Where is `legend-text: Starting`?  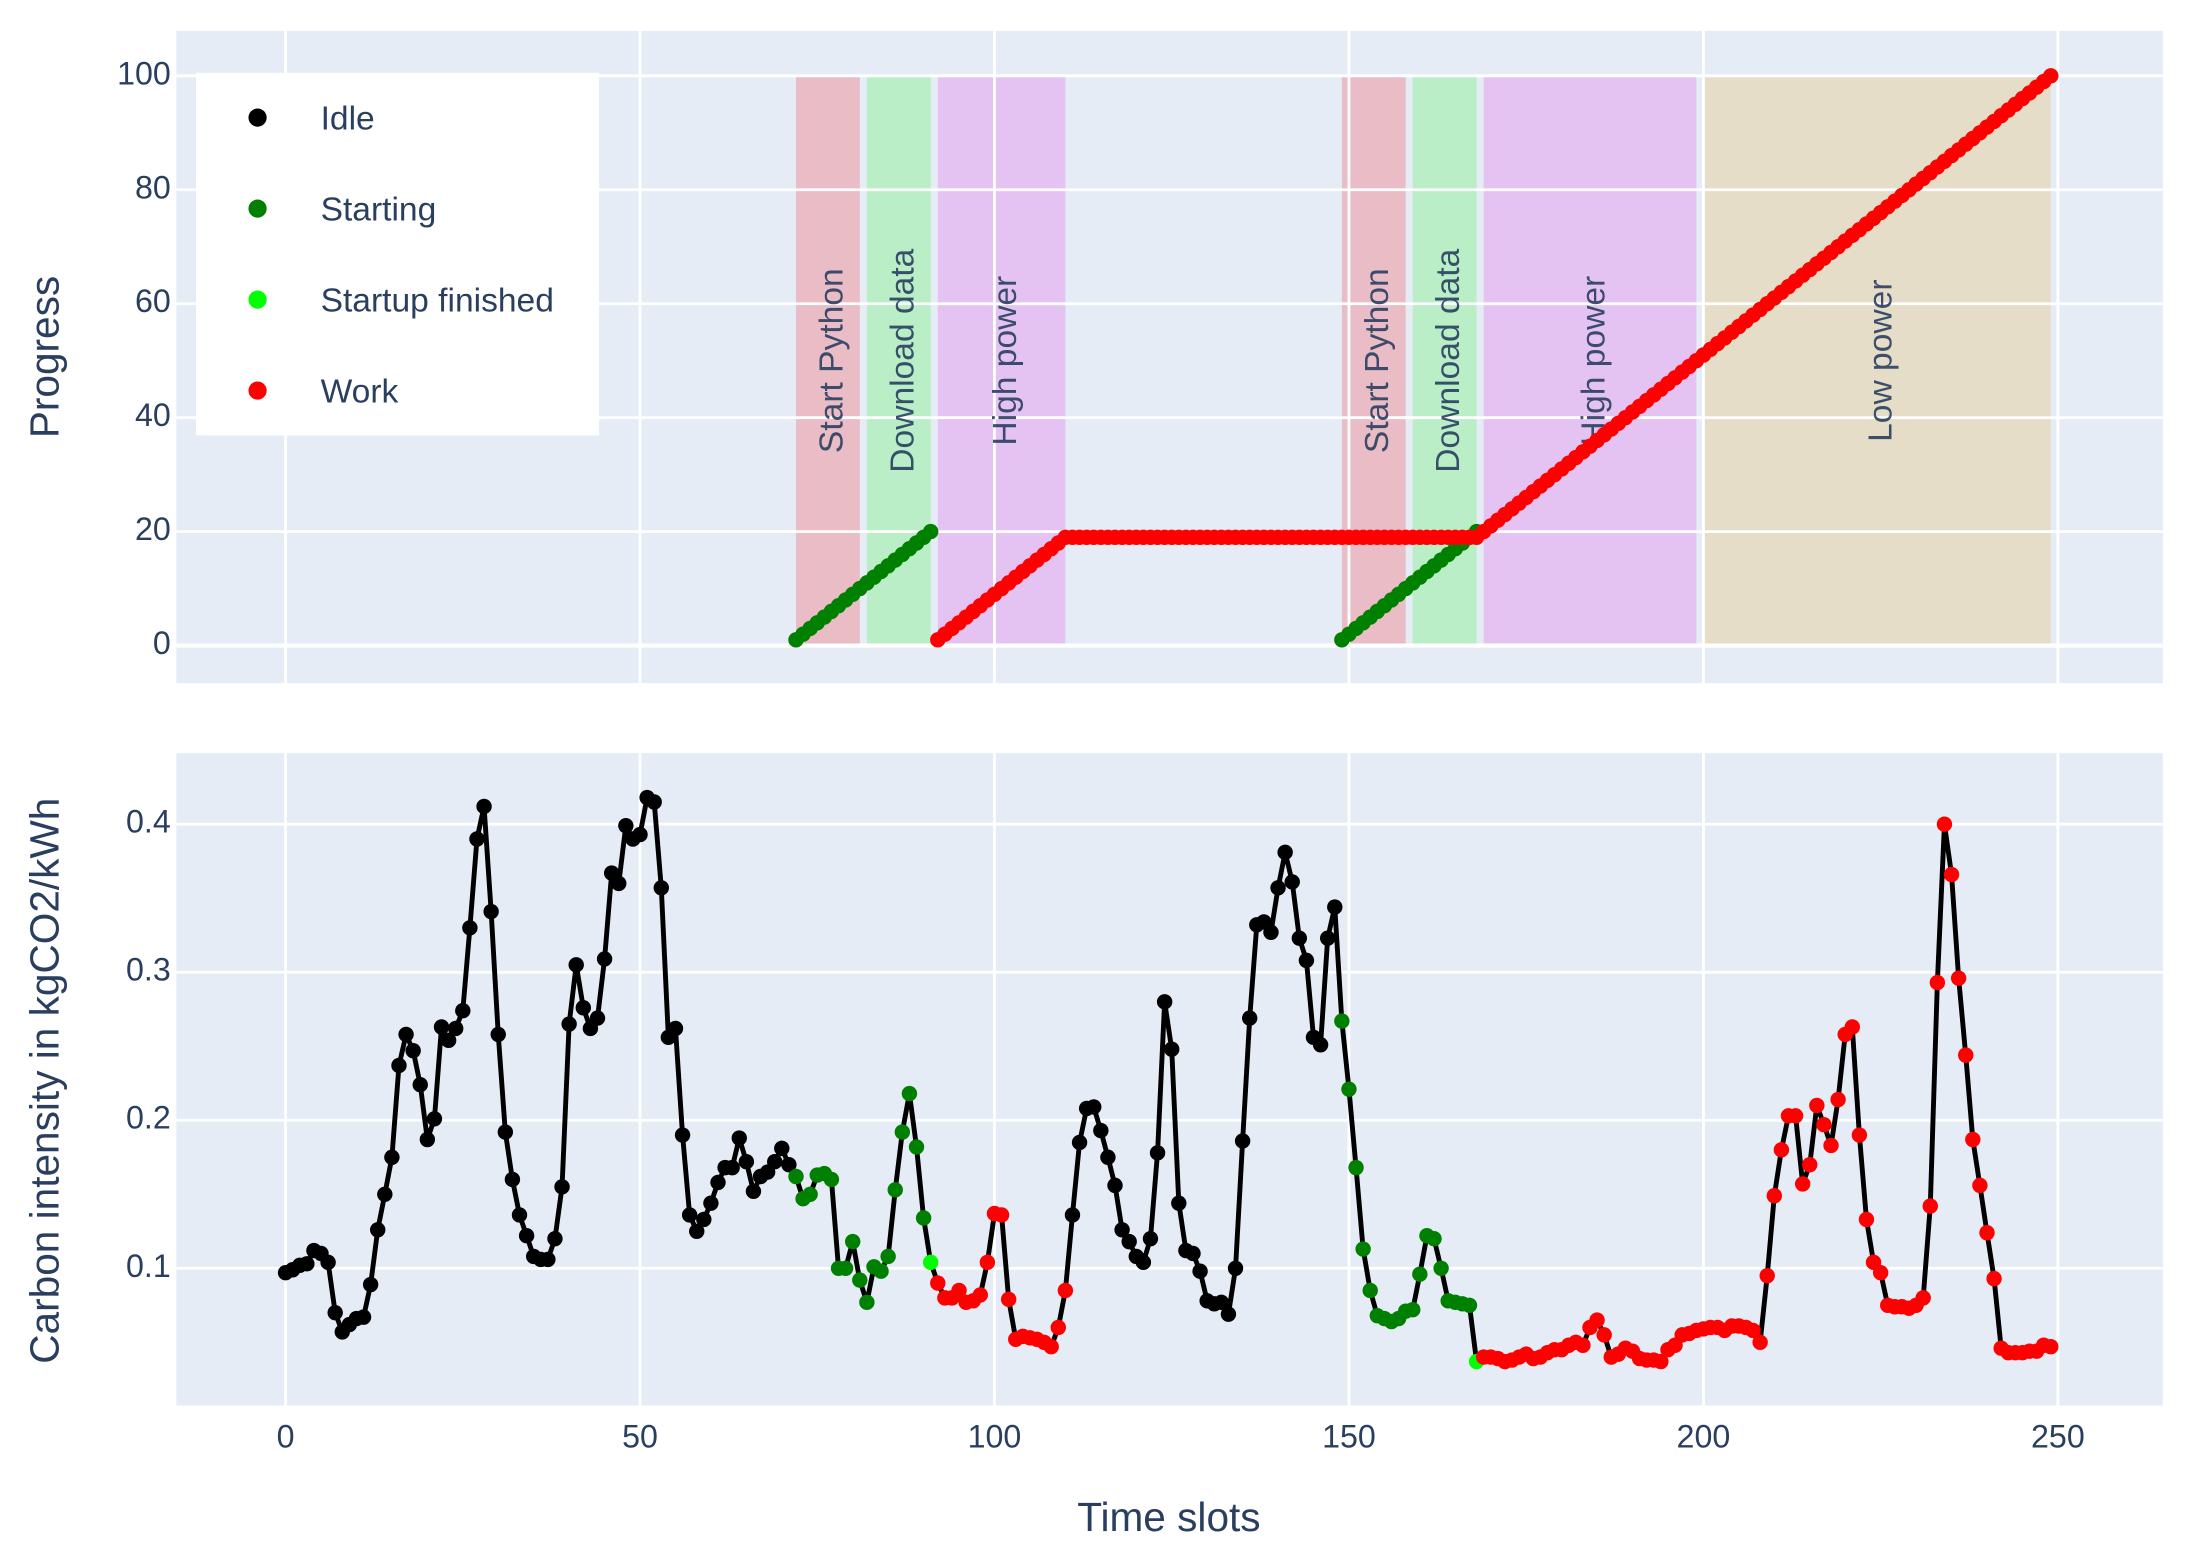 legend-text: Starting is located at coordinates (379, 209).